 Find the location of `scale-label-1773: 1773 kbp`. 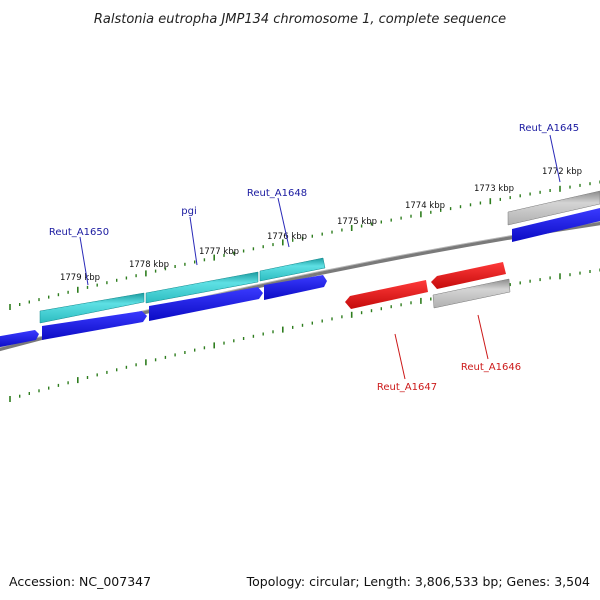

scale-label-1773: 1773 kbp is located at coordinates (494, 189).